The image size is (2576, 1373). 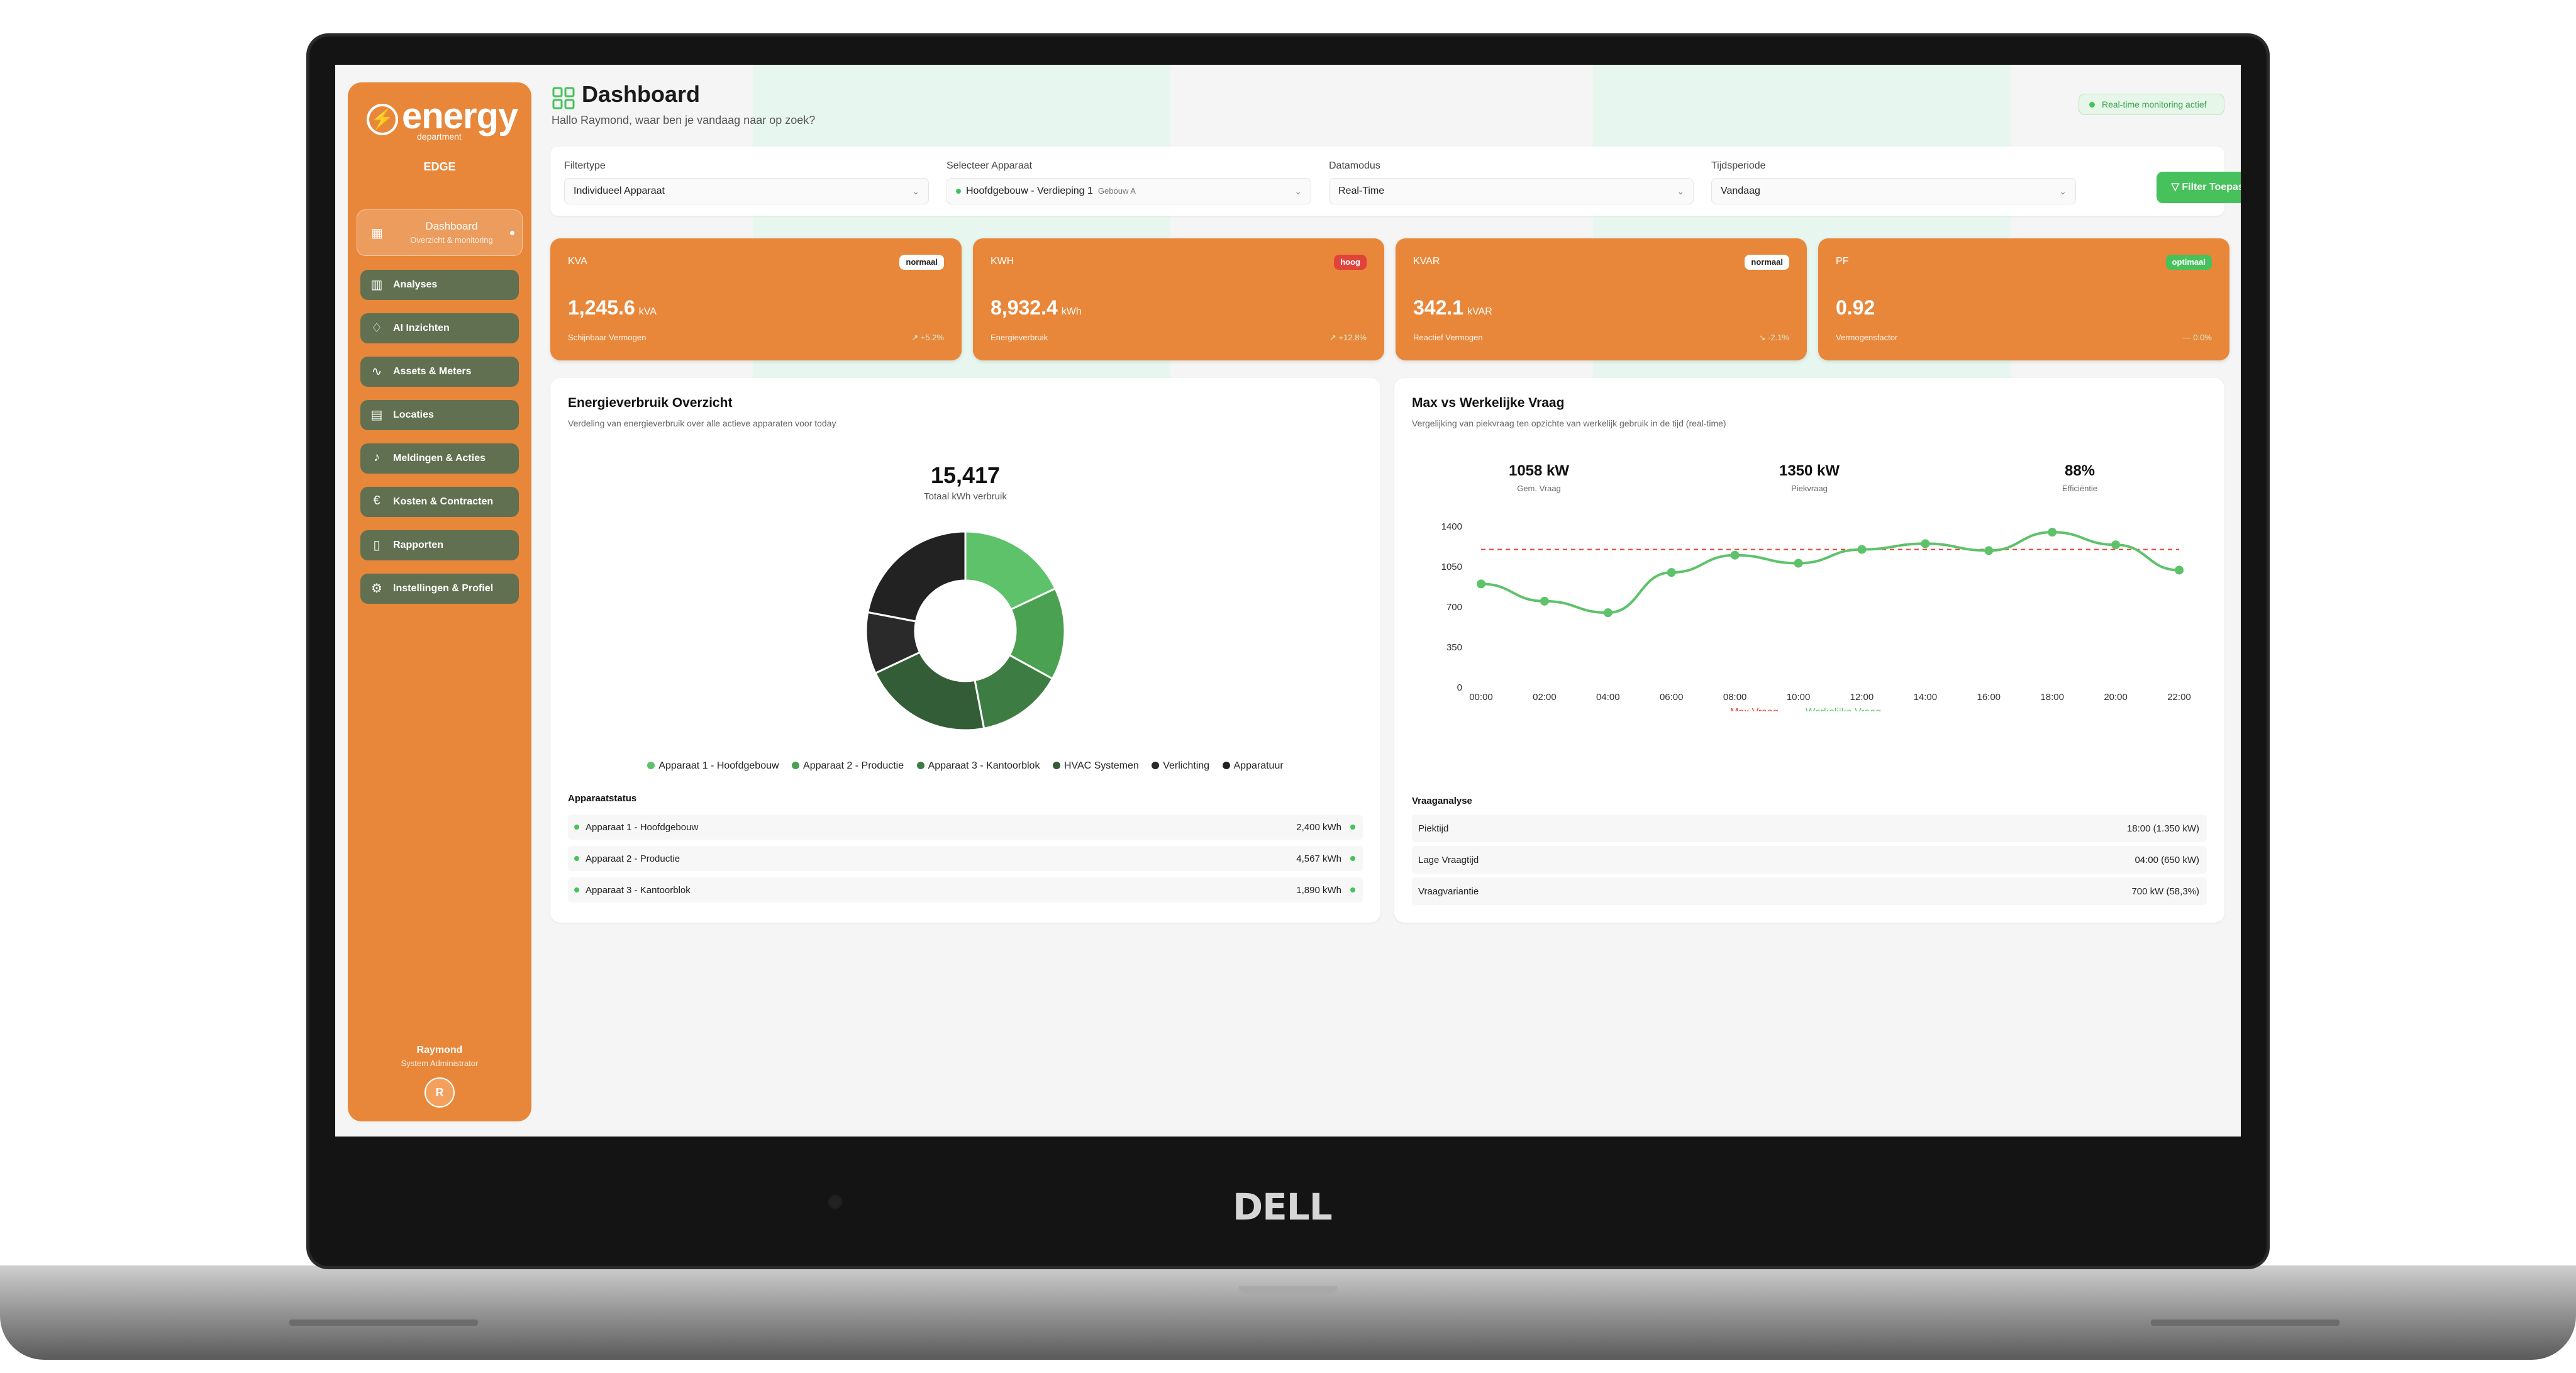 I want to click on kpi-unit: kWh, so click(x=1071, y=311).